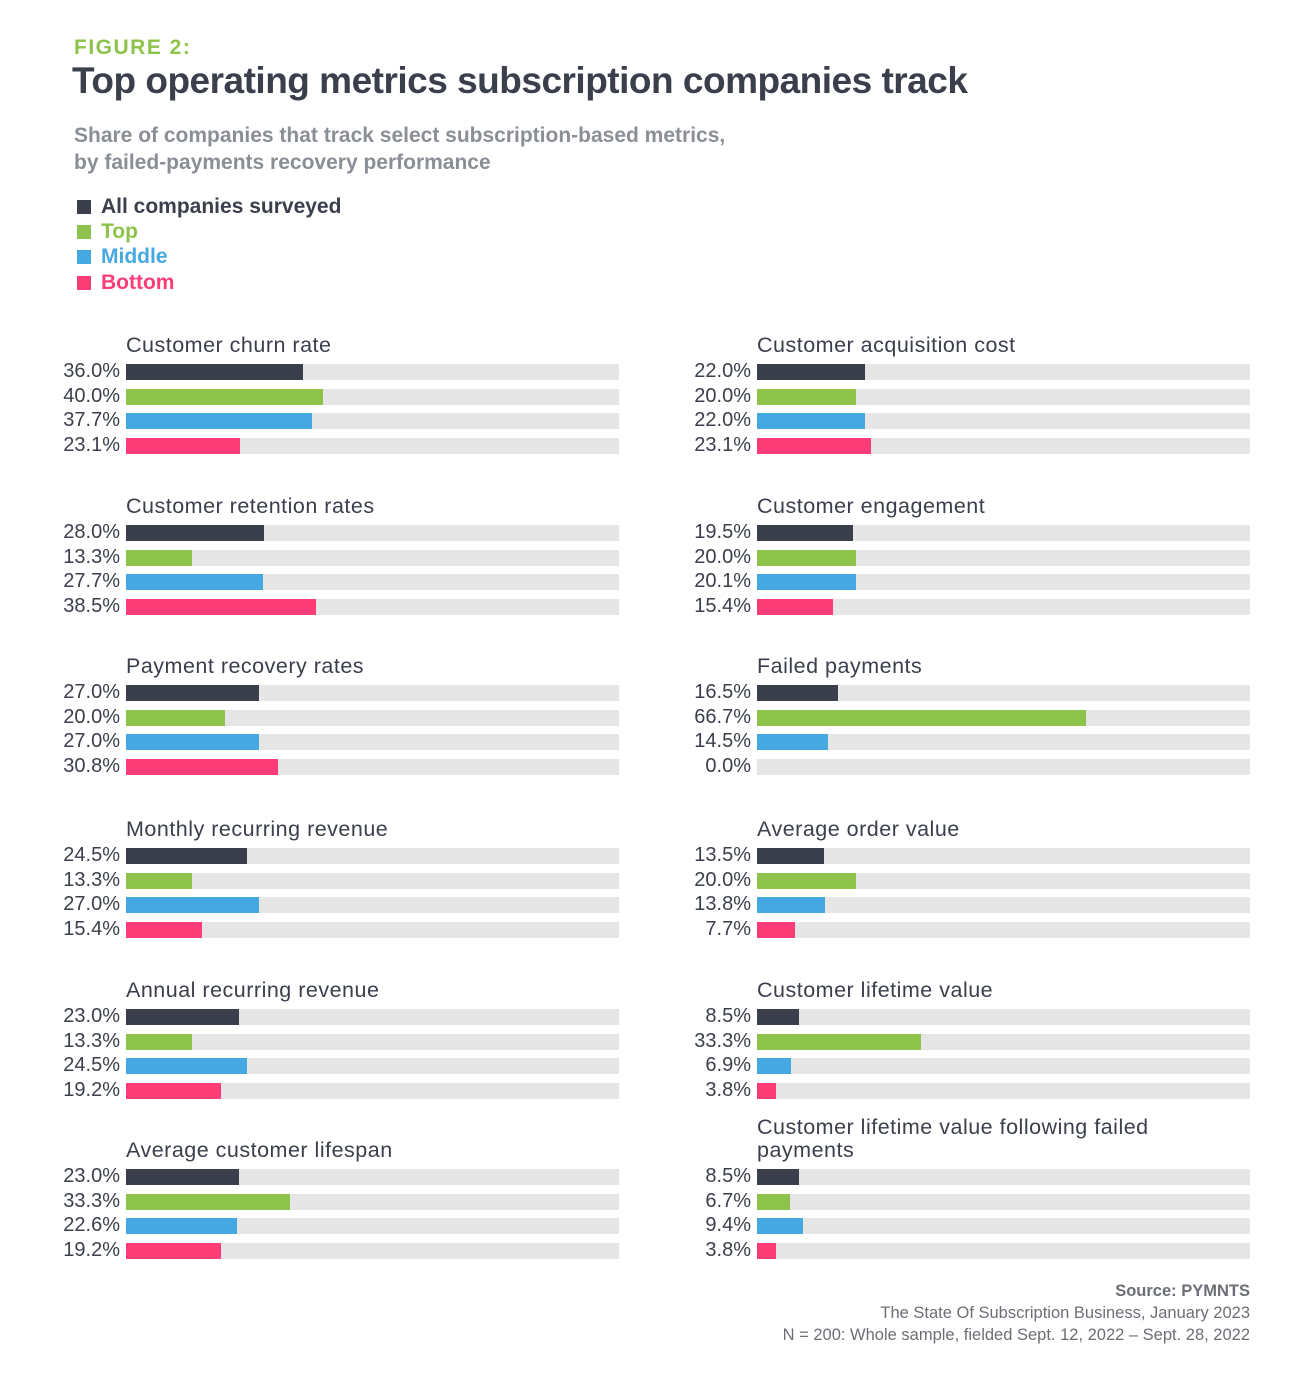 The width and height of the screenshot is (1305, 1385). Describe the element at coordinates (728, 1065) in the screenshot. I see `value-label: 6.9%` at that location.